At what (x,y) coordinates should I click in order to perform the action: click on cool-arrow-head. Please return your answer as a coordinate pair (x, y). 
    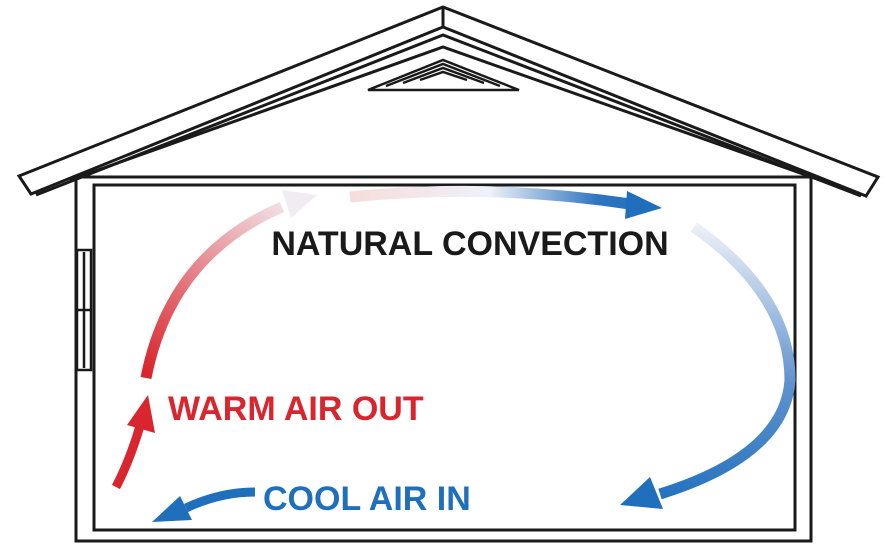
    Looking at the image, I should click on (172, 509).